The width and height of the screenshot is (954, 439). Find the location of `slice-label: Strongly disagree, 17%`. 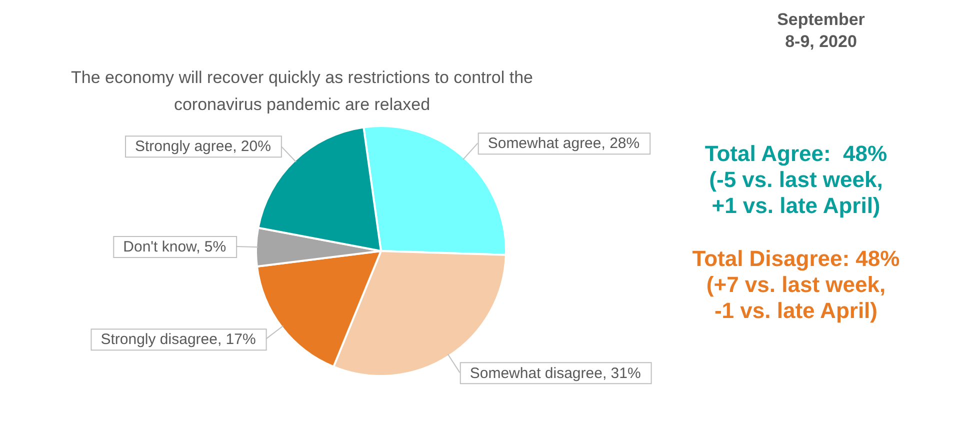

slice-label: Strongly disagree, 17% is located at coordinates (178, 339).